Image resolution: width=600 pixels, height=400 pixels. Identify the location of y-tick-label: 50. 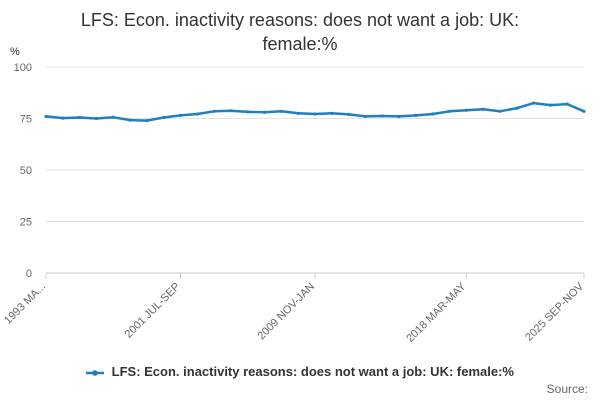
(26, 171).